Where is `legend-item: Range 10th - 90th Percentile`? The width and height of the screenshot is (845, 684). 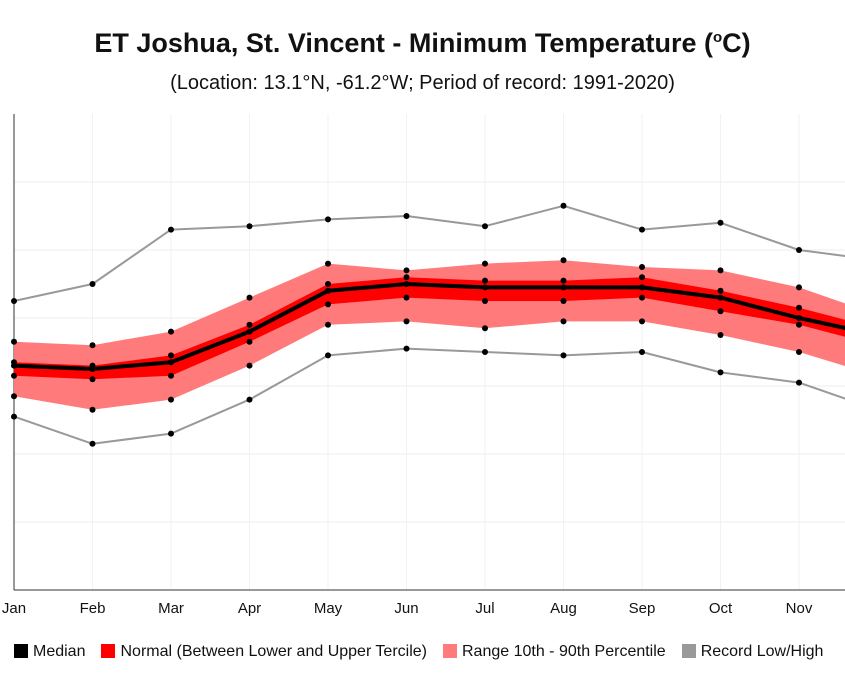
legend-item: Range 10th - 90th Percentile is located at coordinates (554, 652).